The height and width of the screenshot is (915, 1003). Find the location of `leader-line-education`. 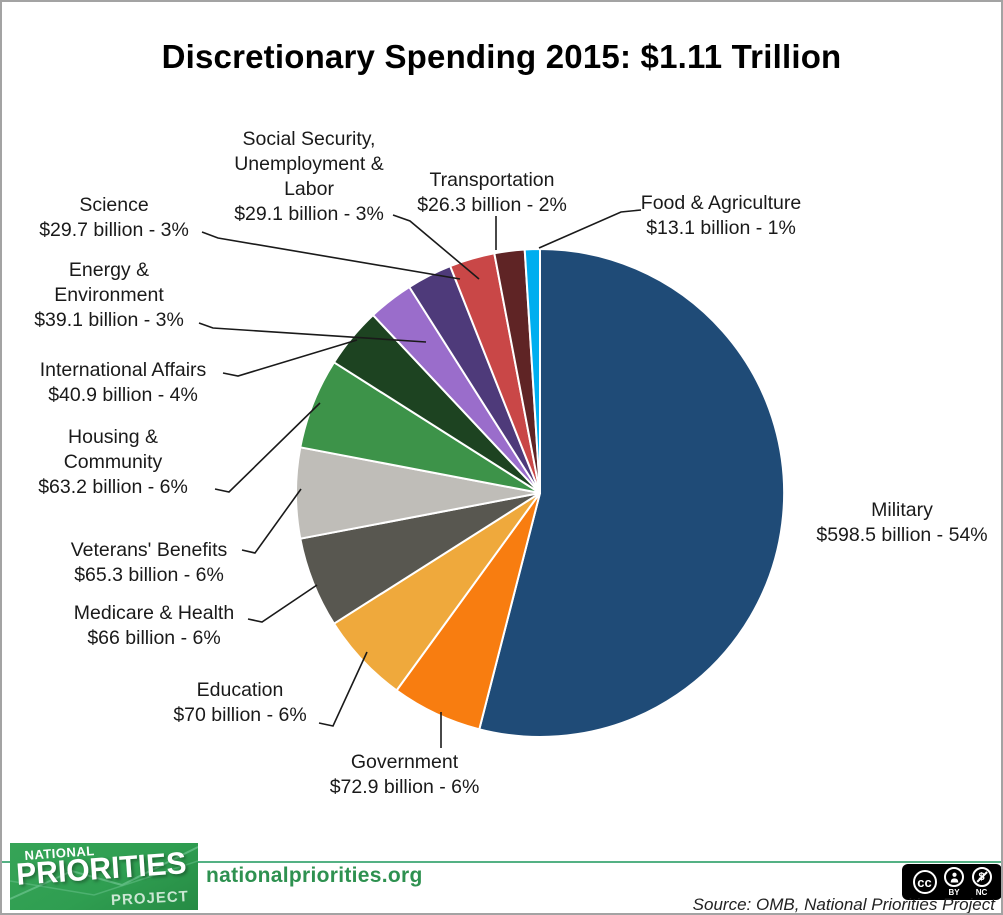

leader-line-education is located at coordinates (343, 689).